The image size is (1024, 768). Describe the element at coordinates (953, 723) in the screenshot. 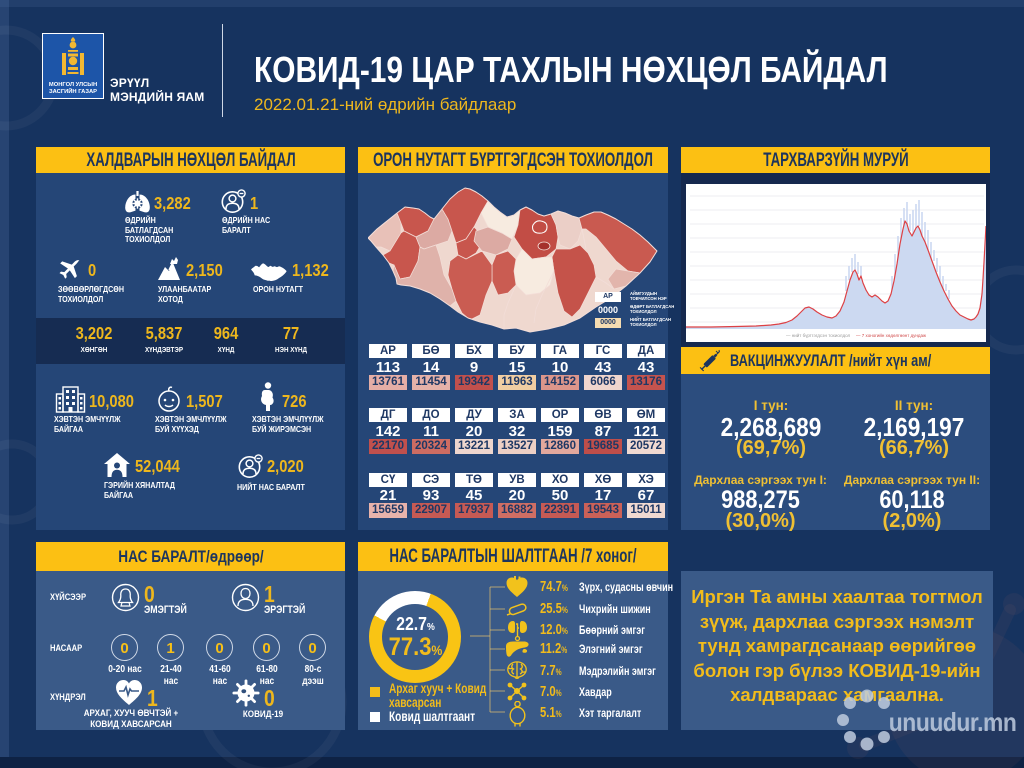

I see `svg-text: unuudur.mn` at that location.